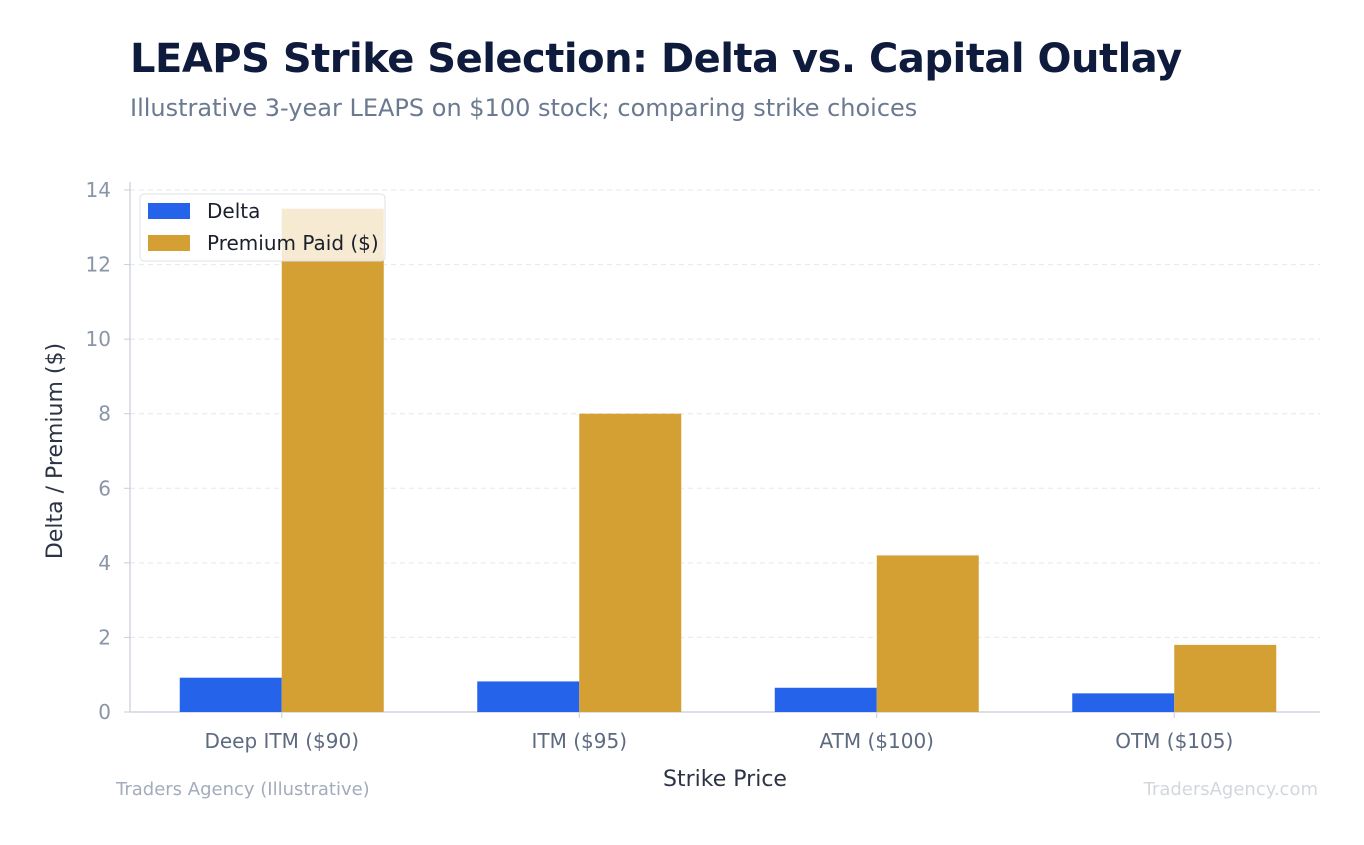  I want to click on source-credit: Traders Agency (Illustrative), so click(243, 789).